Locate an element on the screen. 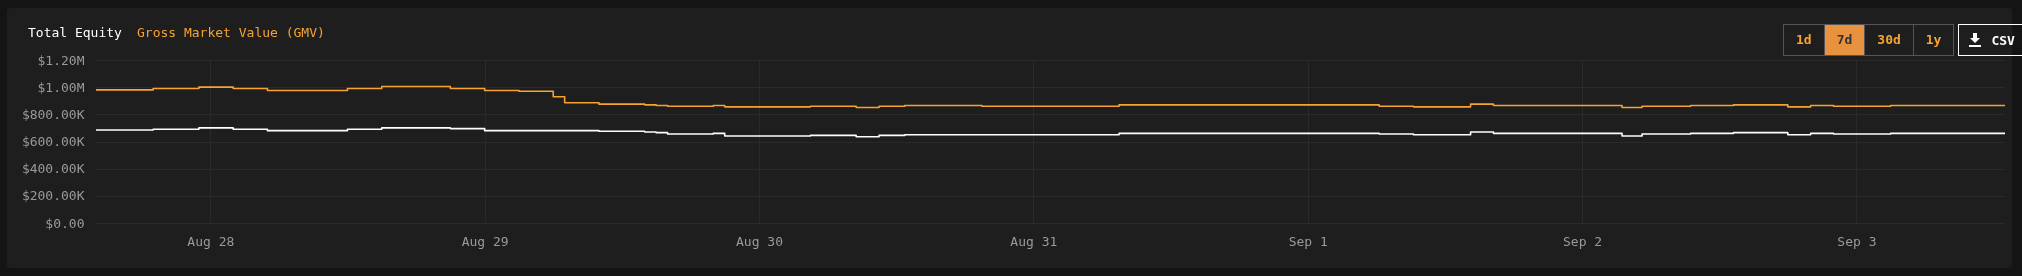  y-tick-label: $1.00M is located at coordinates (61, 87).